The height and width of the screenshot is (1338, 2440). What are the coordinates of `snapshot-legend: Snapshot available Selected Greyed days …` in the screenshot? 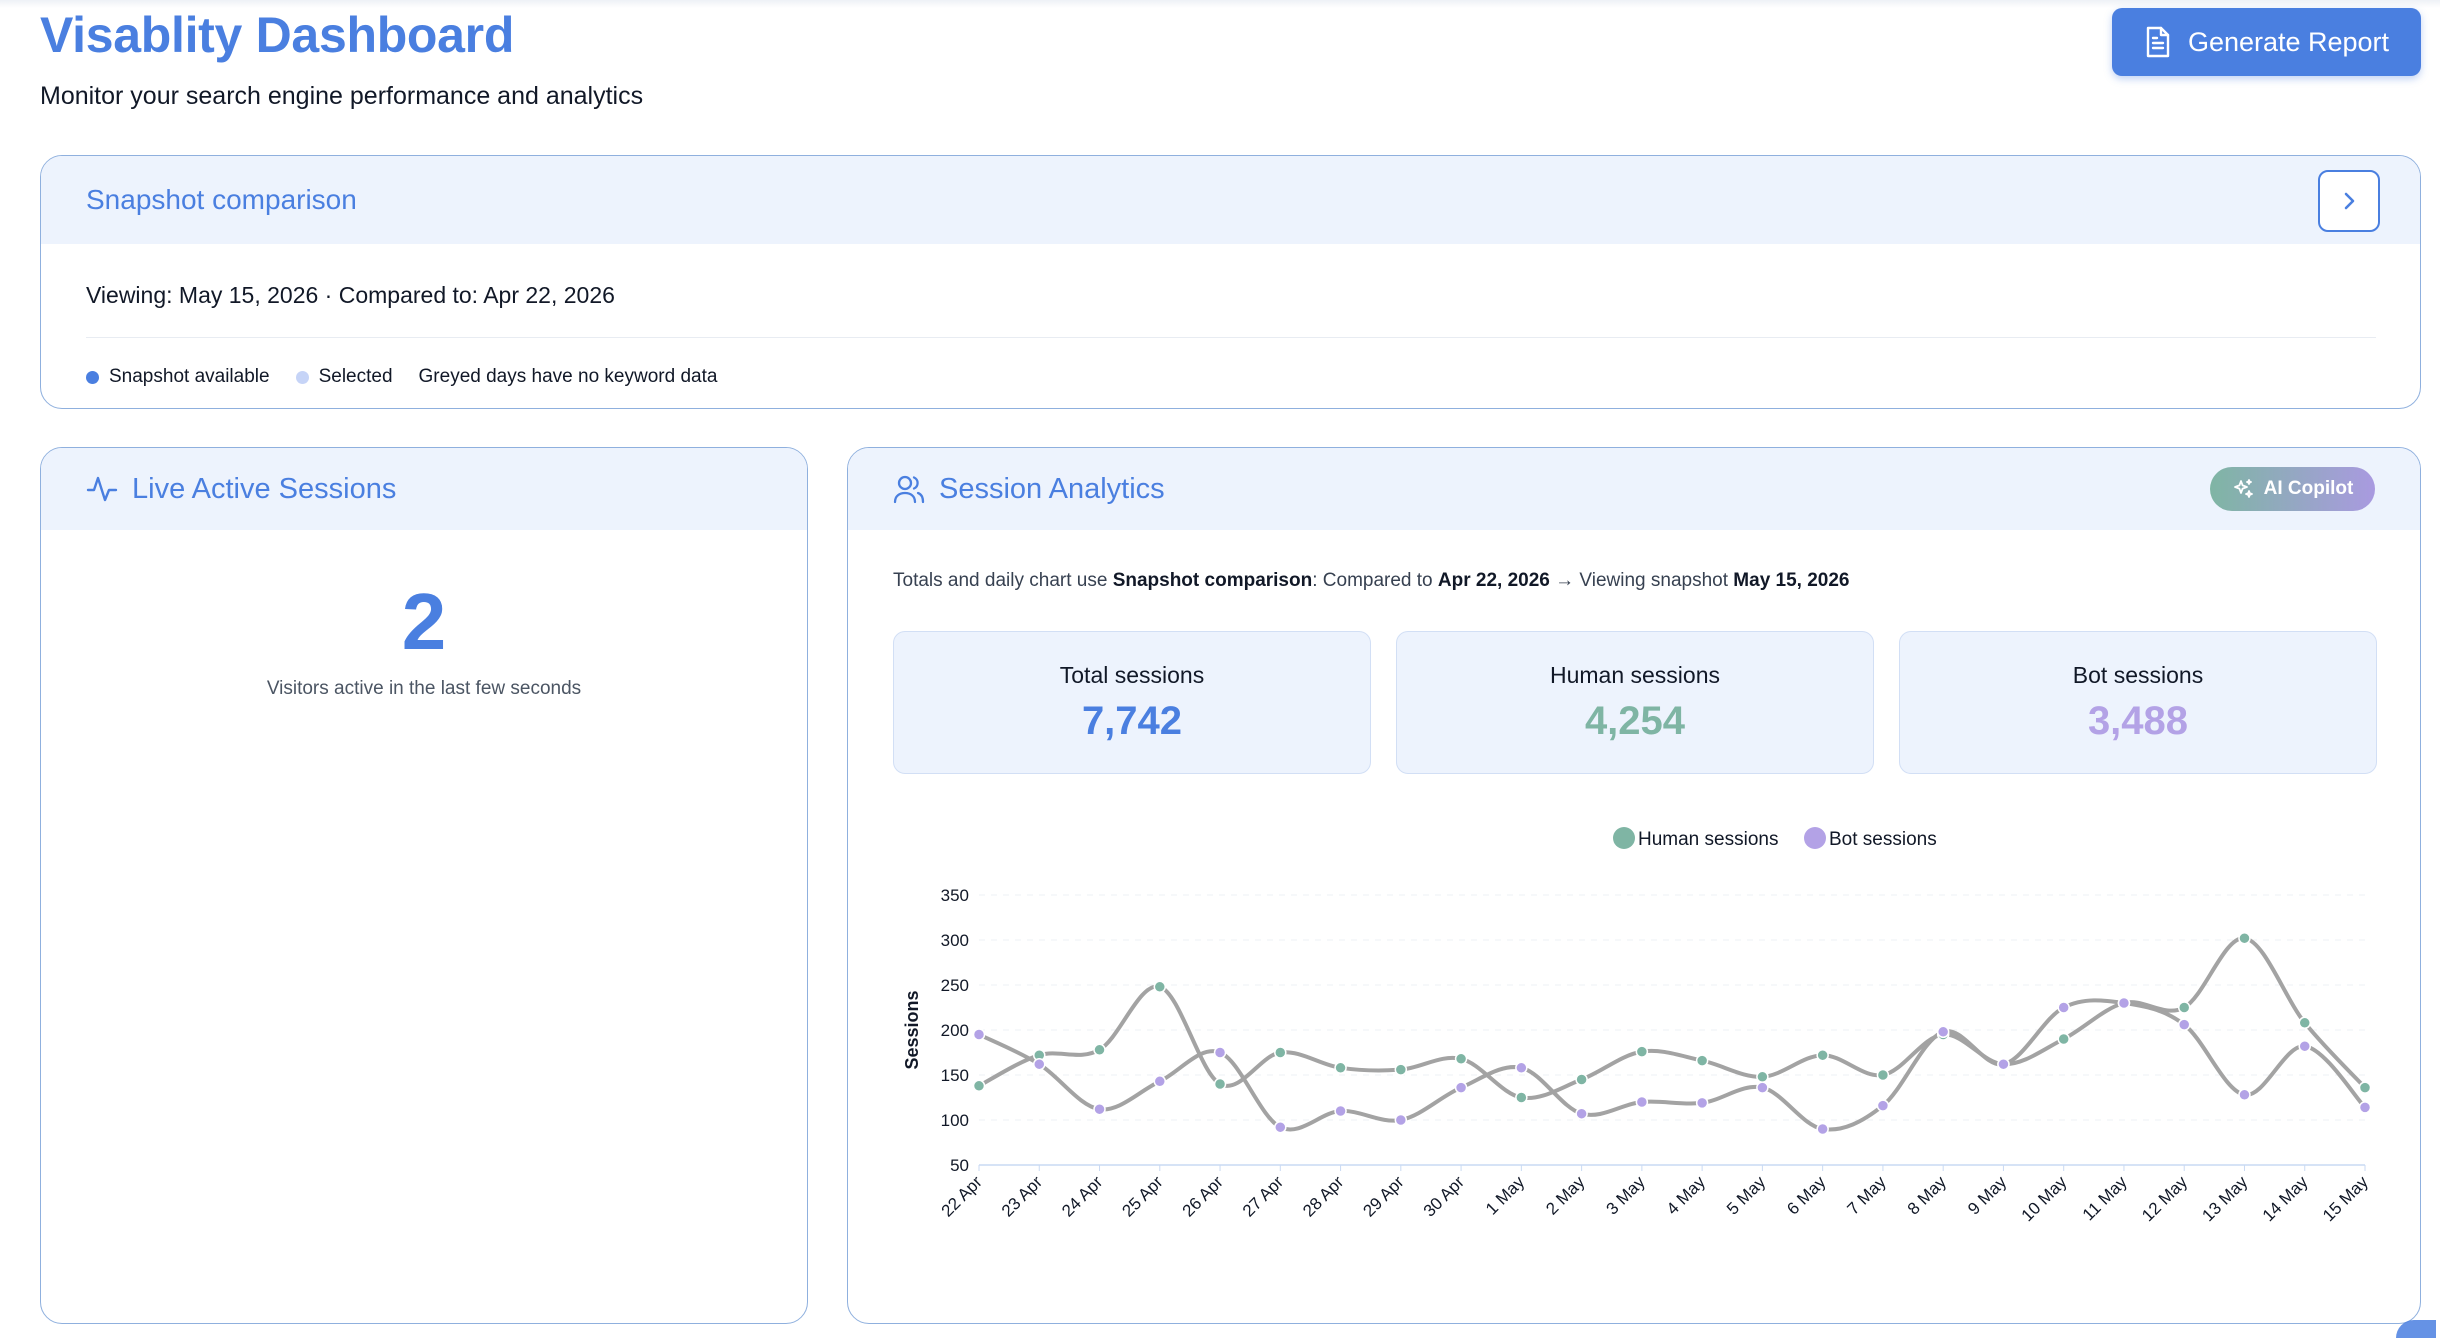 It's located at (414, 377).